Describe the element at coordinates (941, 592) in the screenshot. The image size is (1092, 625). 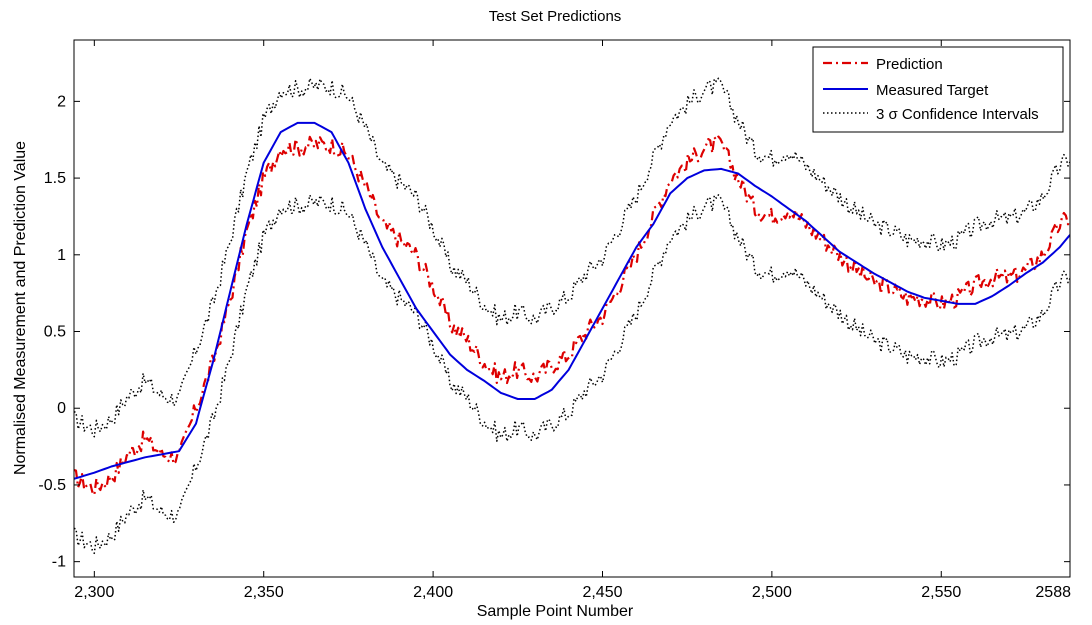
I see `x-tick-label: 2,550` at that location.